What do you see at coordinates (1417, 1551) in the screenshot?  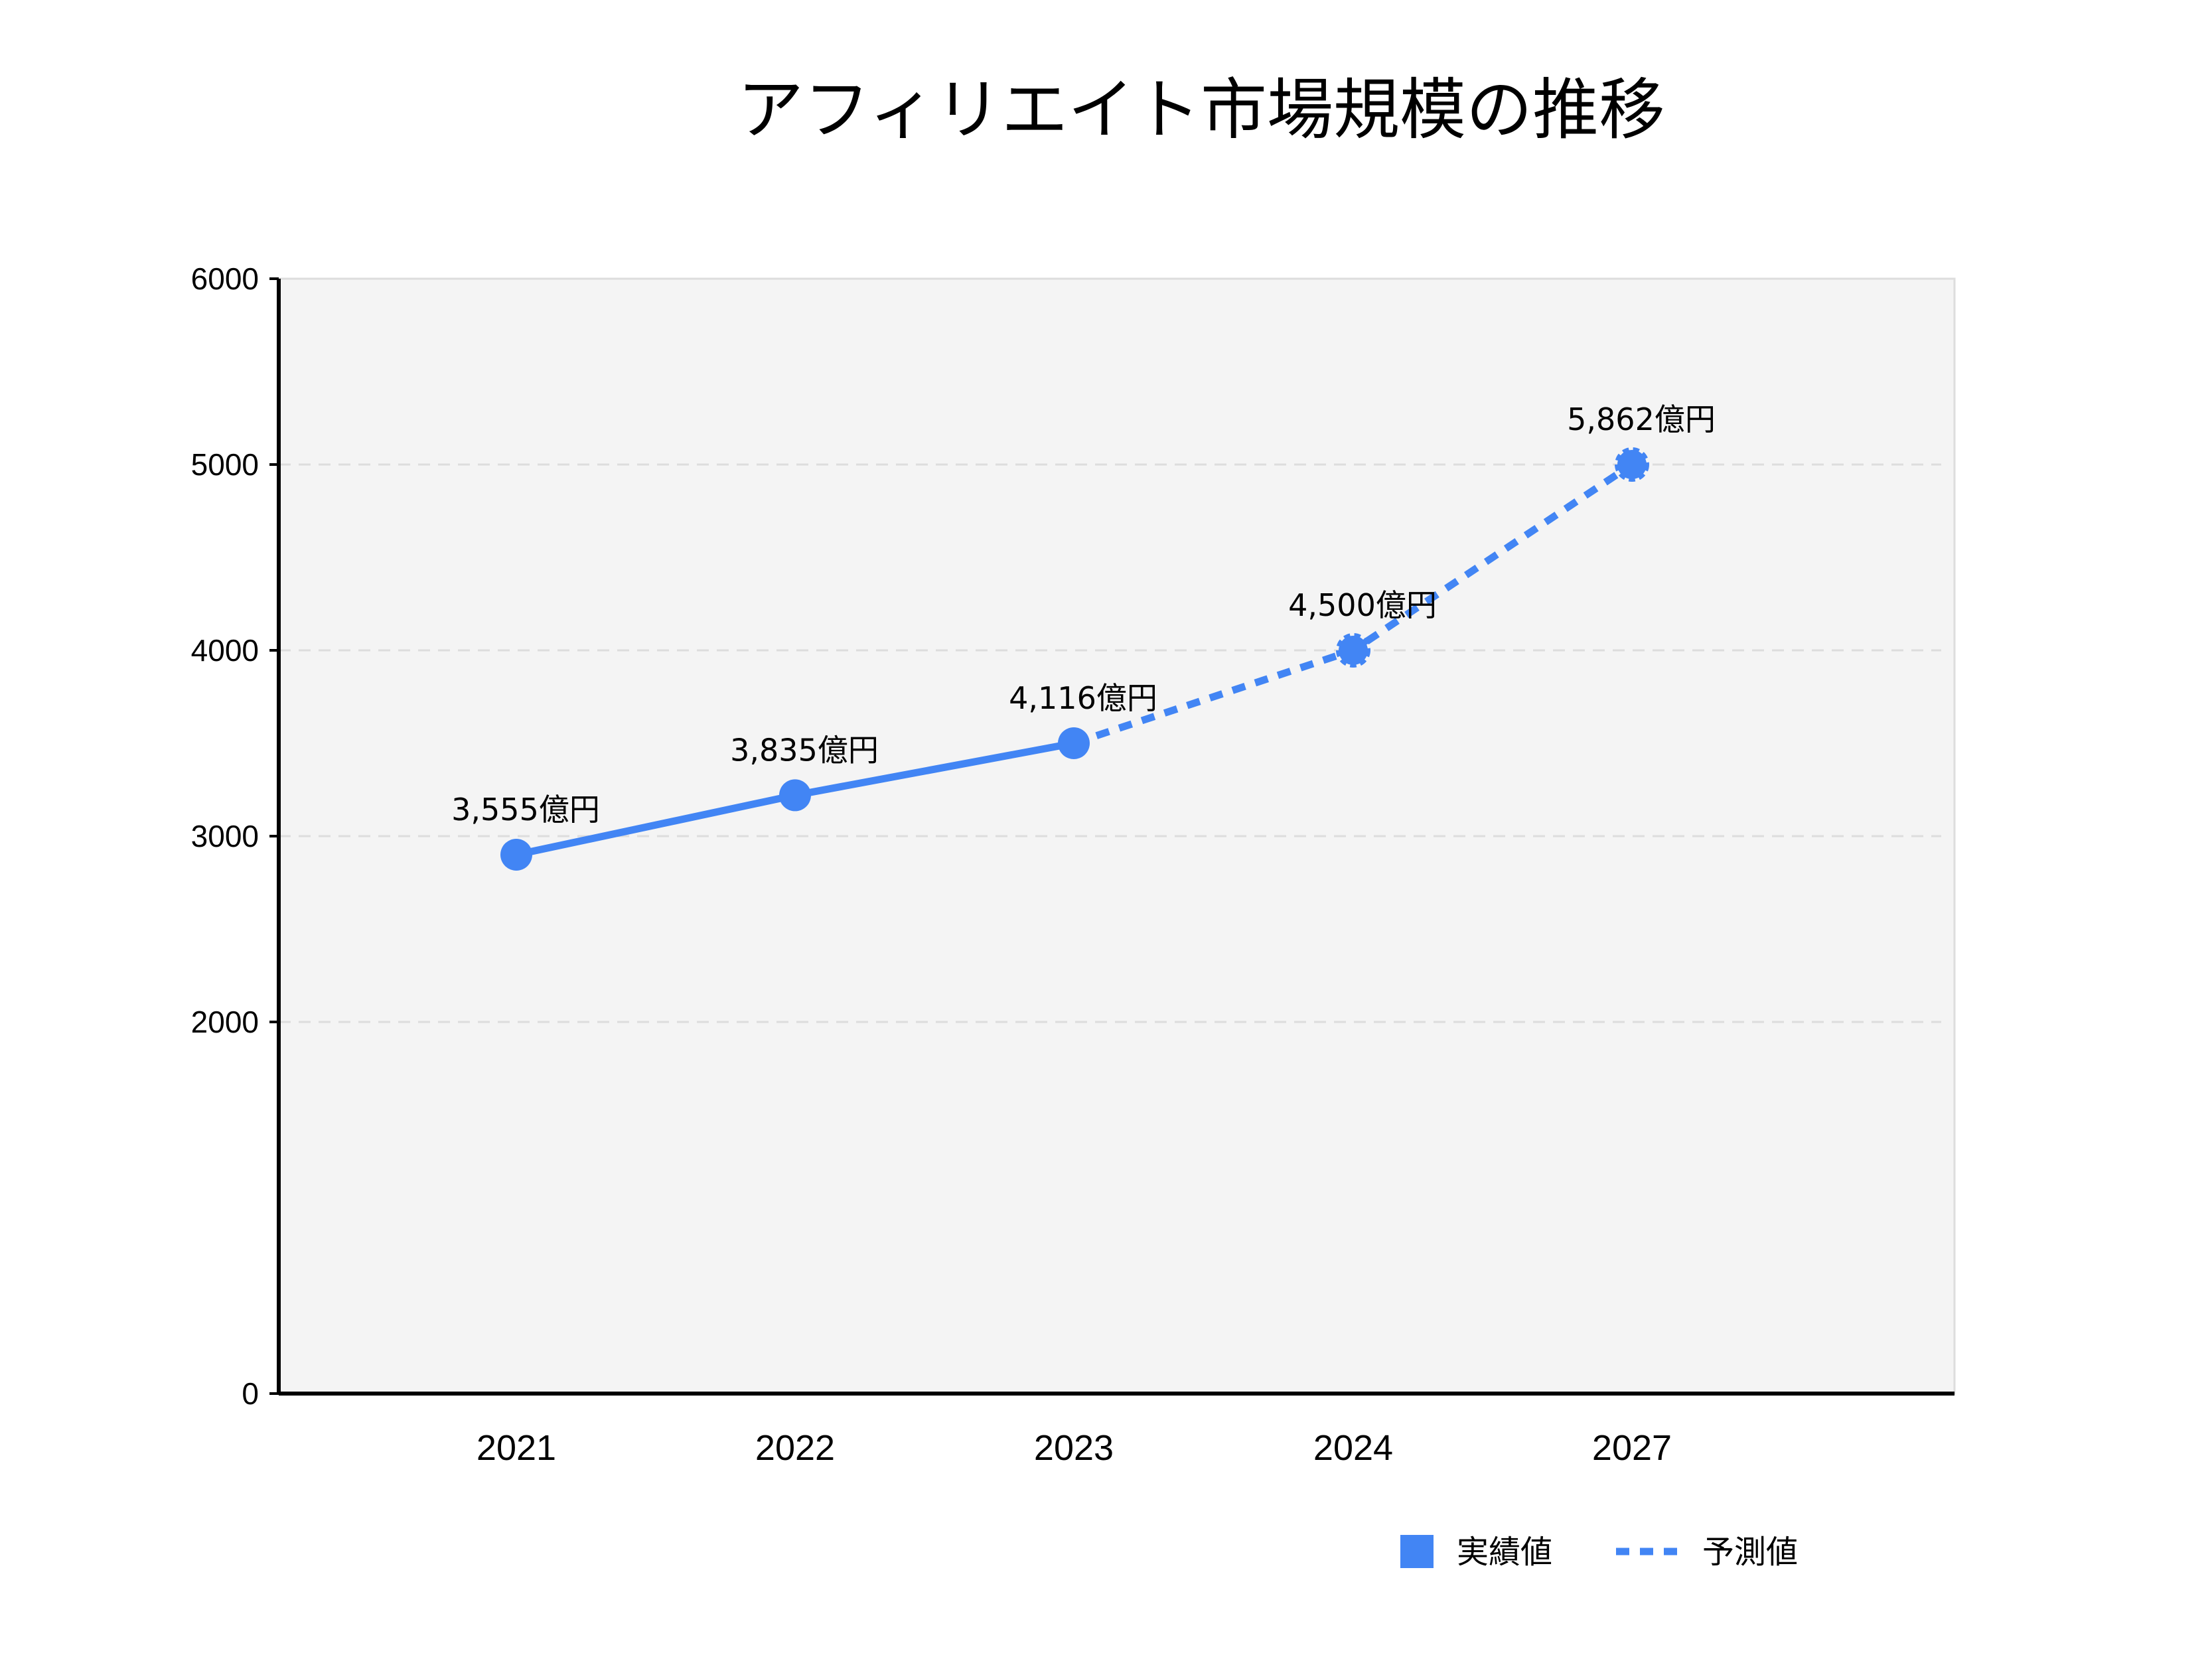 I see `legend-swatch-actual` at bounding box center [1417, 1551].